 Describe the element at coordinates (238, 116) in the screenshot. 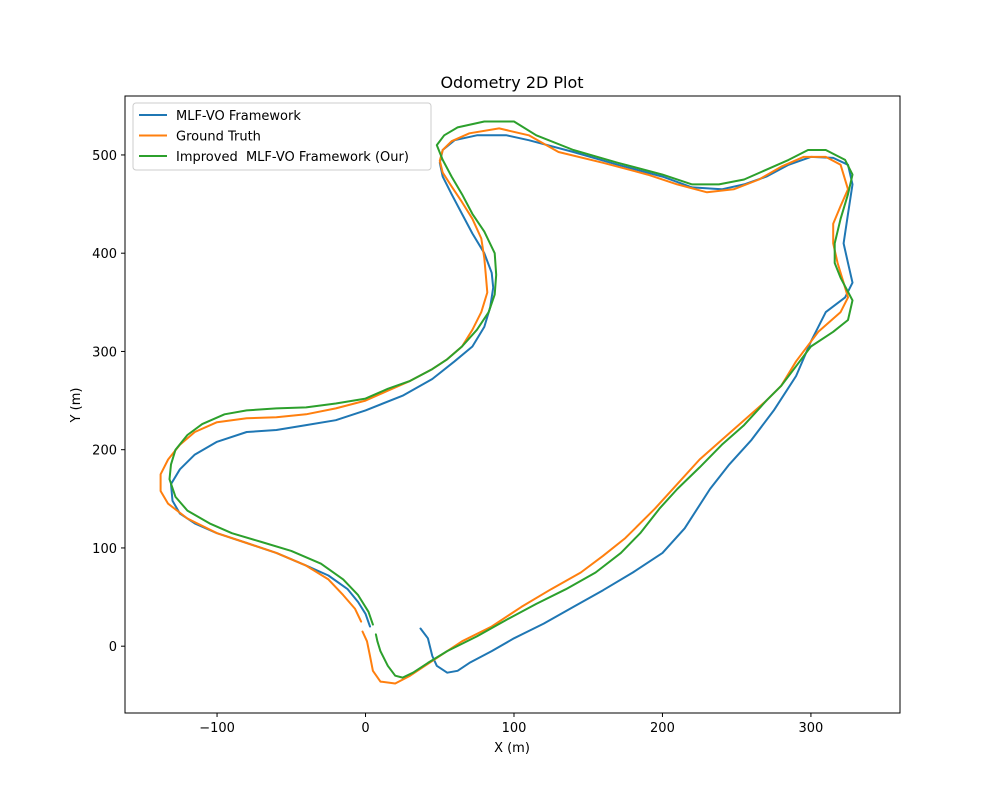

I see `legend-label-0: MLF-VO Framework` at that location.